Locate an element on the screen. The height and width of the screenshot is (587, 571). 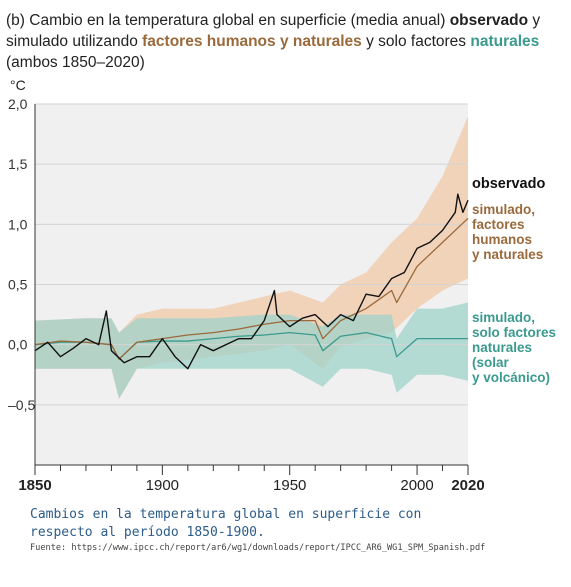
x-tick-label: 2000 is located at coordinates (416, 485).